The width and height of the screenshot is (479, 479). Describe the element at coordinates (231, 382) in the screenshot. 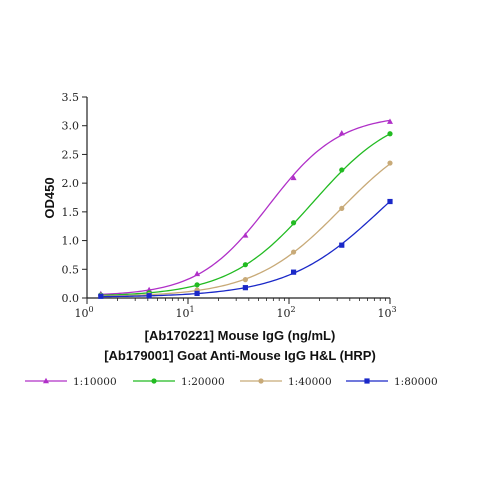

I see `legend: 1:10000 1:20000 1:40000 1:80000` at that location.